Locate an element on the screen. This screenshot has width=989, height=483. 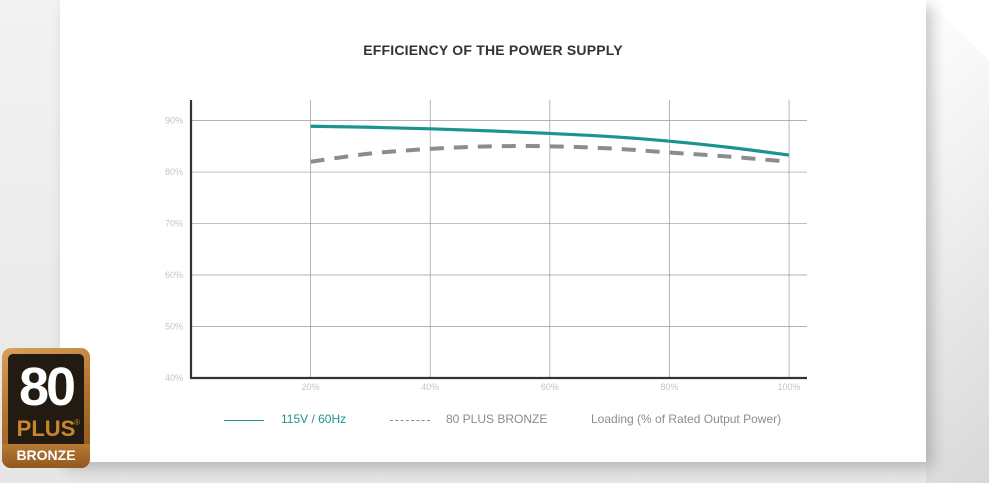
badge-tier: BRONZE is located at coordinates (46, 456).